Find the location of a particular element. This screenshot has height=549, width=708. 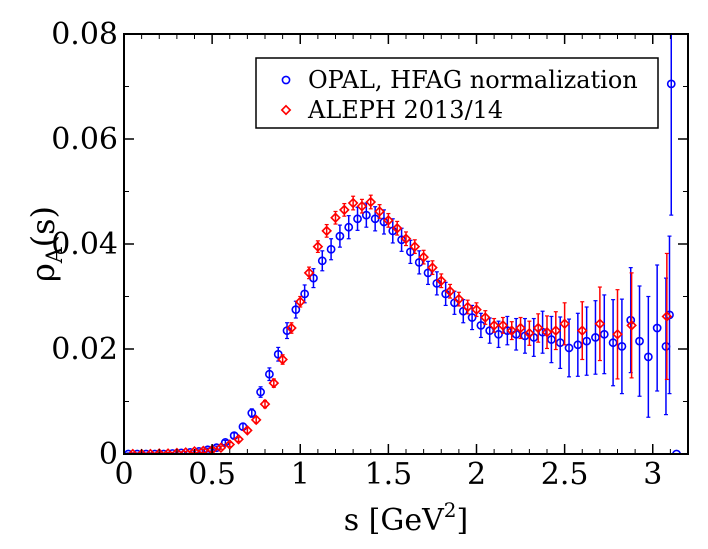

legend-entry: ALEPH 2013/14 is located at coordinates (391, 110).